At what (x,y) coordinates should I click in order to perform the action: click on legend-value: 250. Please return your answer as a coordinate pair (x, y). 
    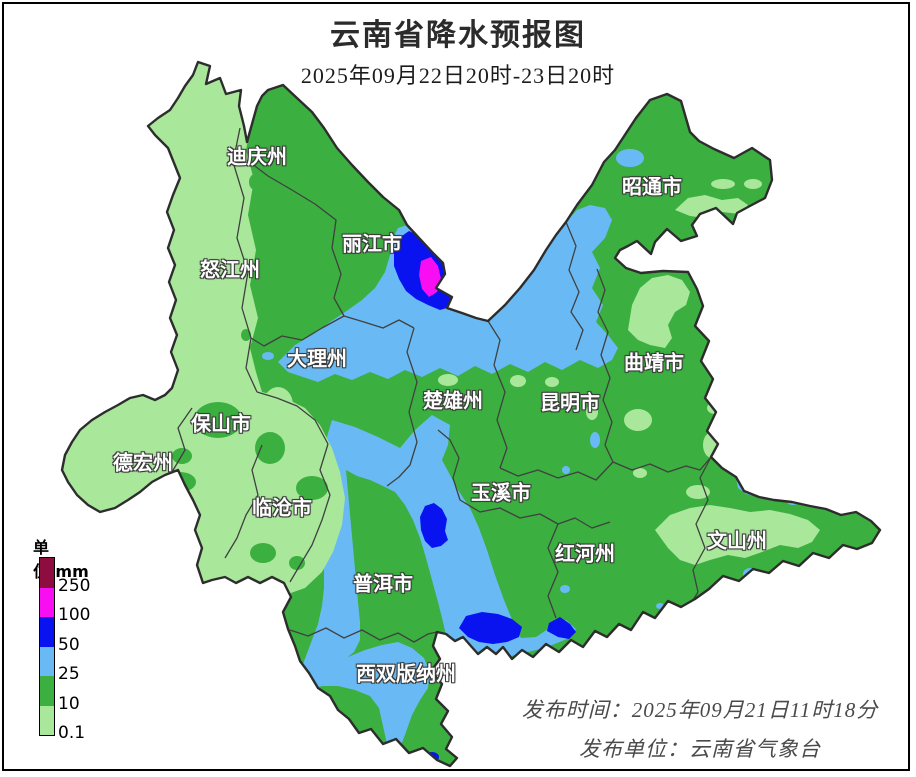
    Looking at the image, I should click on (74, 585).